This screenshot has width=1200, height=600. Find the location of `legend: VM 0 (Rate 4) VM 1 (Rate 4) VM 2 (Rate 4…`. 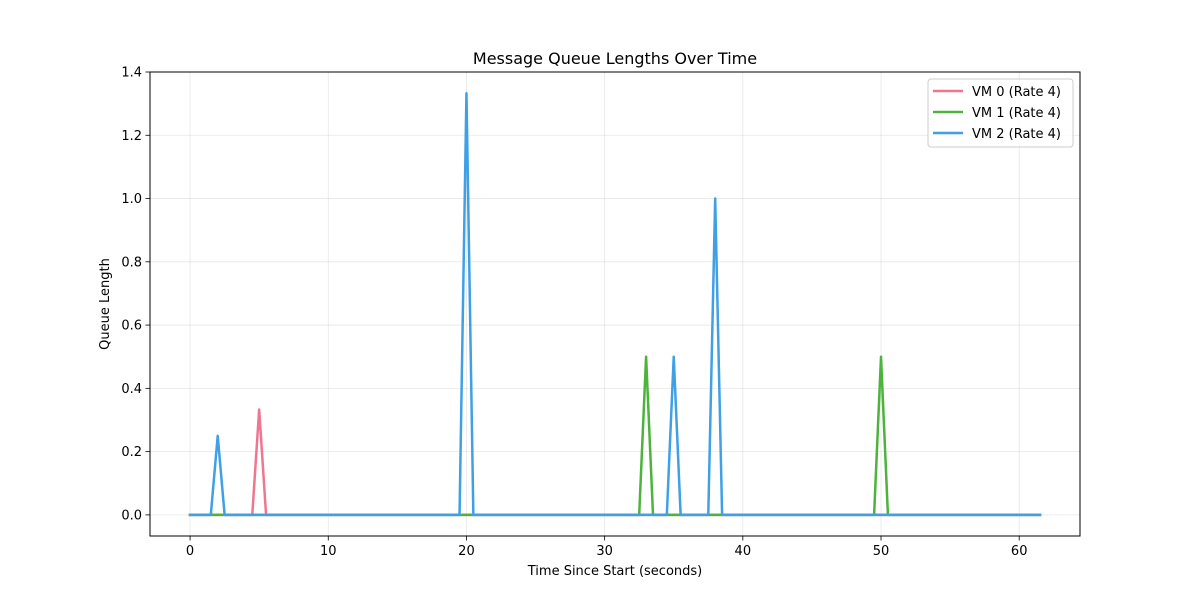

legend: VM 0 (Rate 4) VM 1 (Rate 4) VM 2 (Rate 4… is located at coordinates (1000, 113).